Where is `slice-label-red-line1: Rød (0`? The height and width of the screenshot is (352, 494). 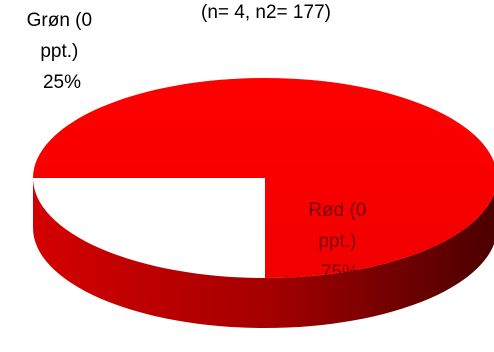
slice-label-red-line1: Rød (0 is located at coordinates (337, 210).